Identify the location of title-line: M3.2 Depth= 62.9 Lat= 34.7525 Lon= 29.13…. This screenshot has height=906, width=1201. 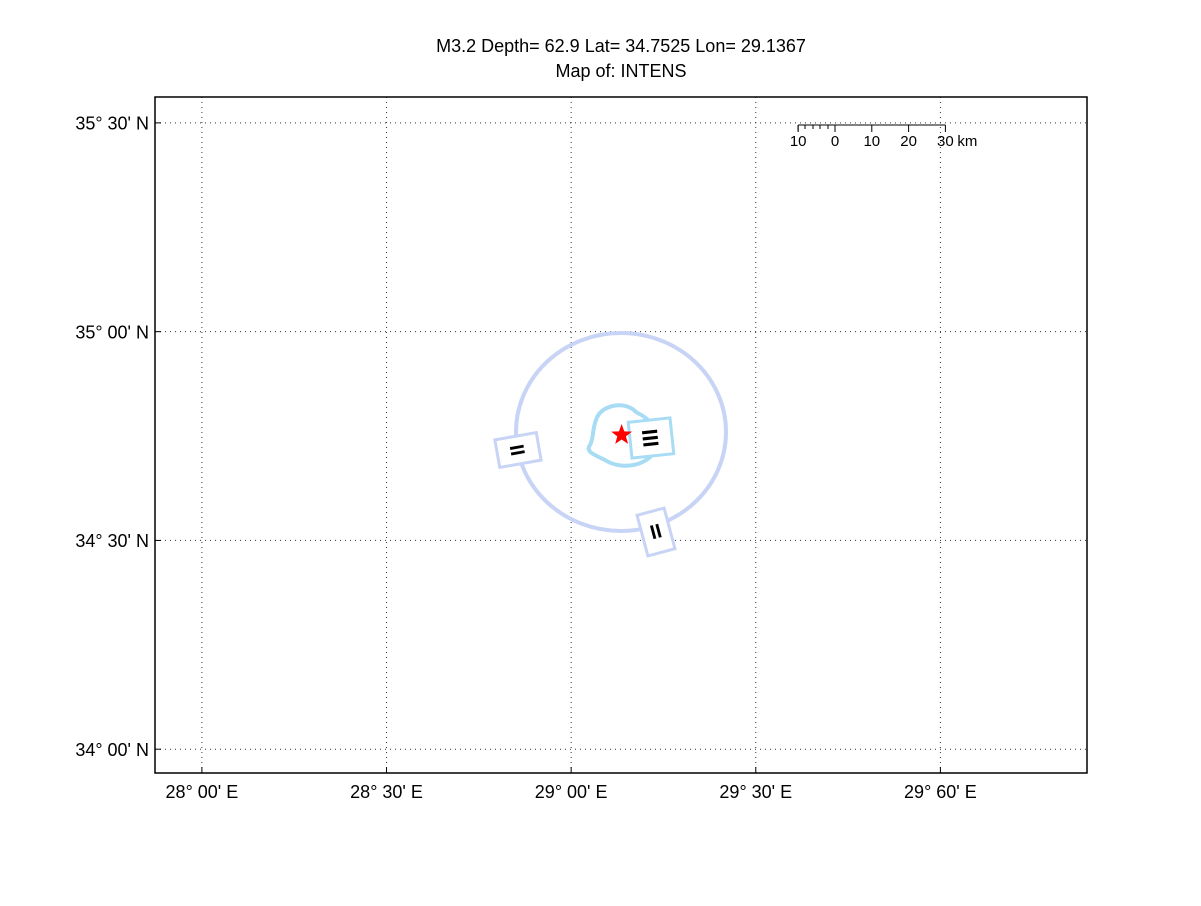
(621, 46).